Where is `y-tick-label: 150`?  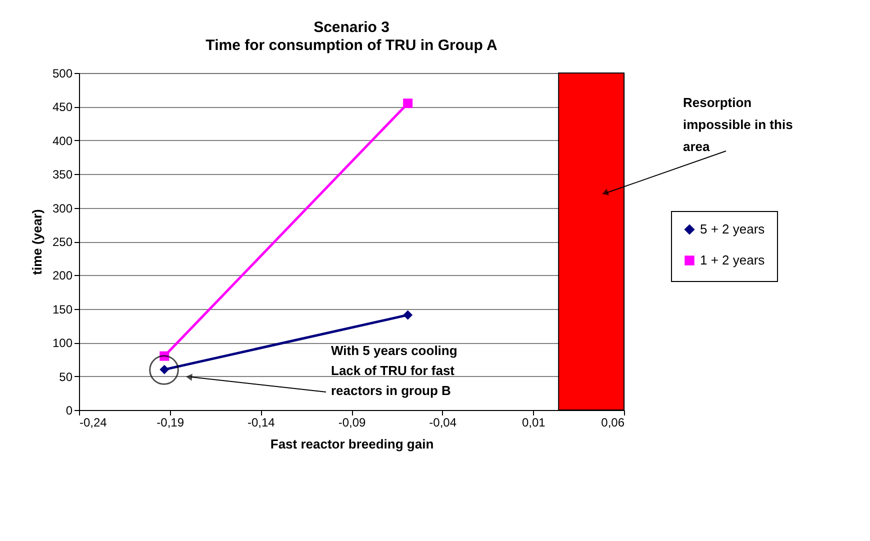 y-tick-label: 150 is located at coordinates (62, 309).